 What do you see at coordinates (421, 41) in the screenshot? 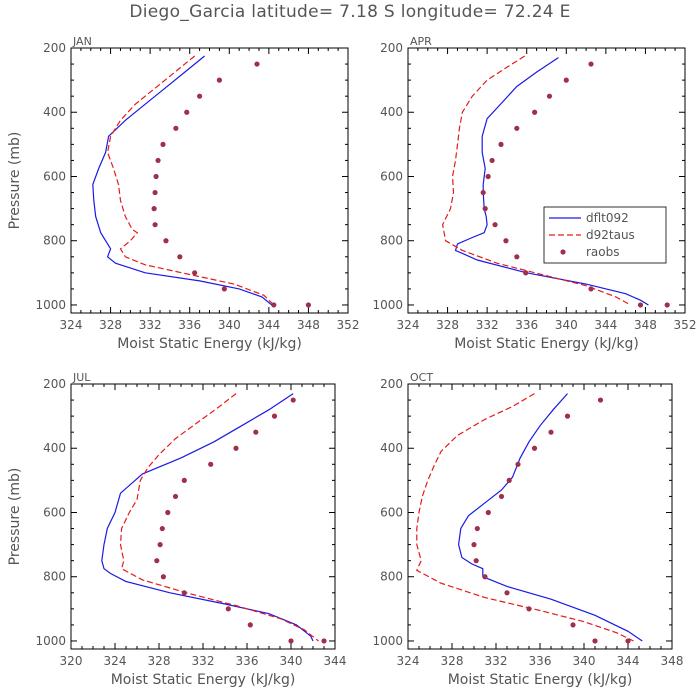
I see `panel-title: APR` at bounding box center [421, 41].